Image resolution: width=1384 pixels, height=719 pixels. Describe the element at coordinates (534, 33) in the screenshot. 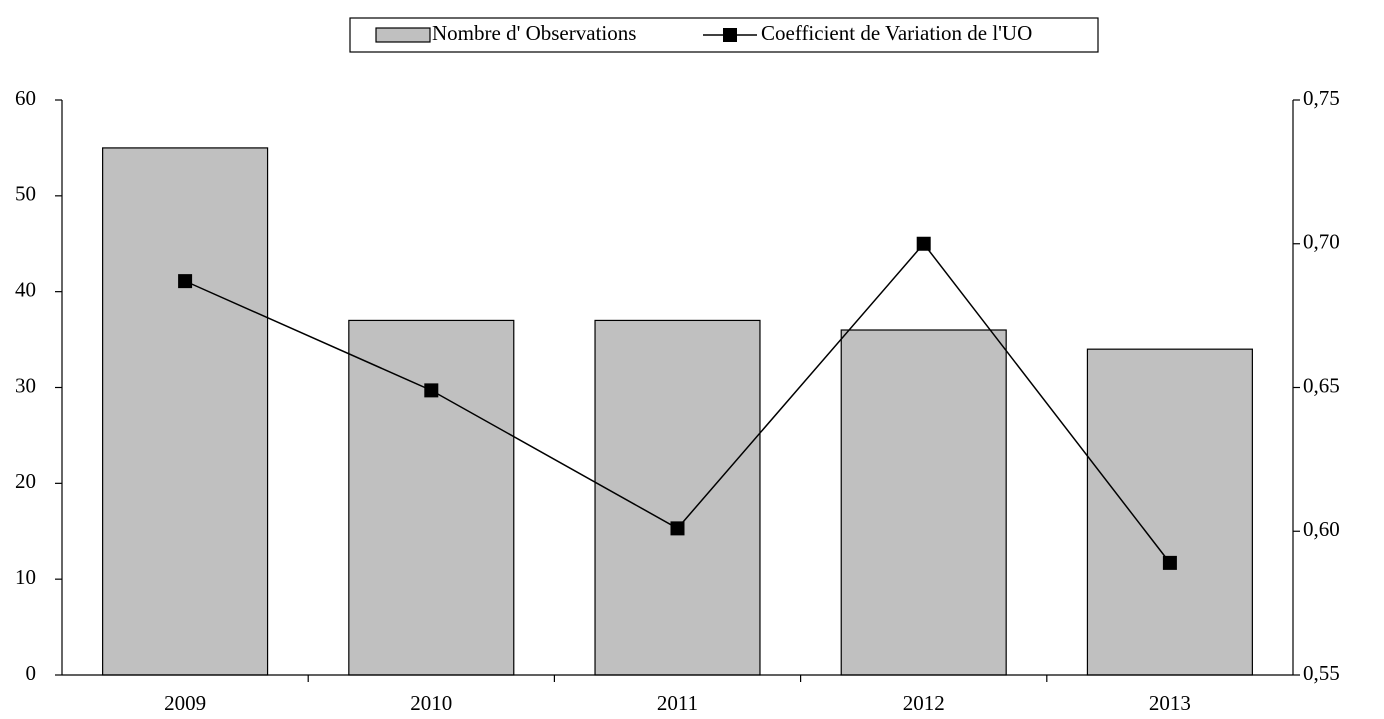

I see `legend-label: Nombre d' Observations` at that location.